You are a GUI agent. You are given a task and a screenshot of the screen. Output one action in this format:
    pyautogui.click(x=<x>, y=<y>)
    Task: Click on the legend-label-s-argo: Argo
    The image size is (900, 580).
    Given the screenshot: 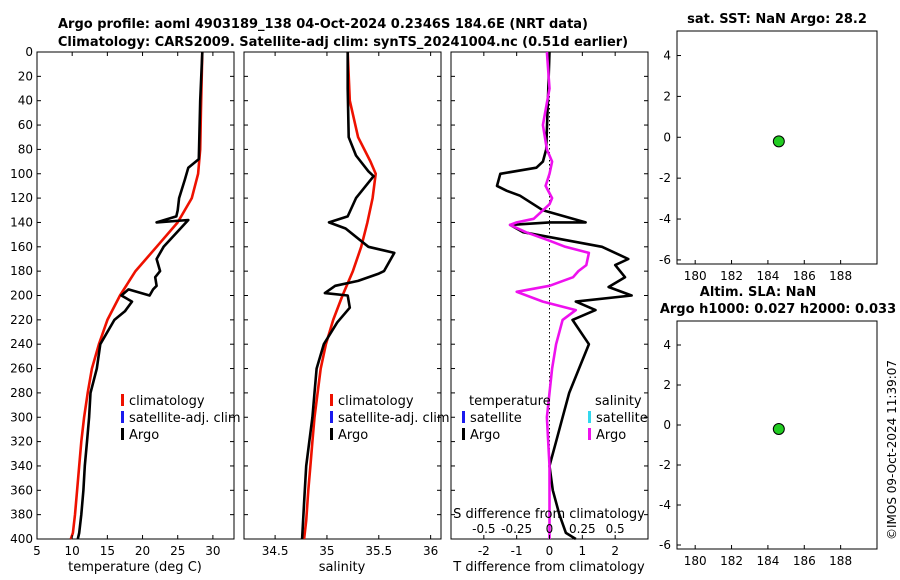 What is the action you would take?
    pyautogui.click(x=611, y=435)
    